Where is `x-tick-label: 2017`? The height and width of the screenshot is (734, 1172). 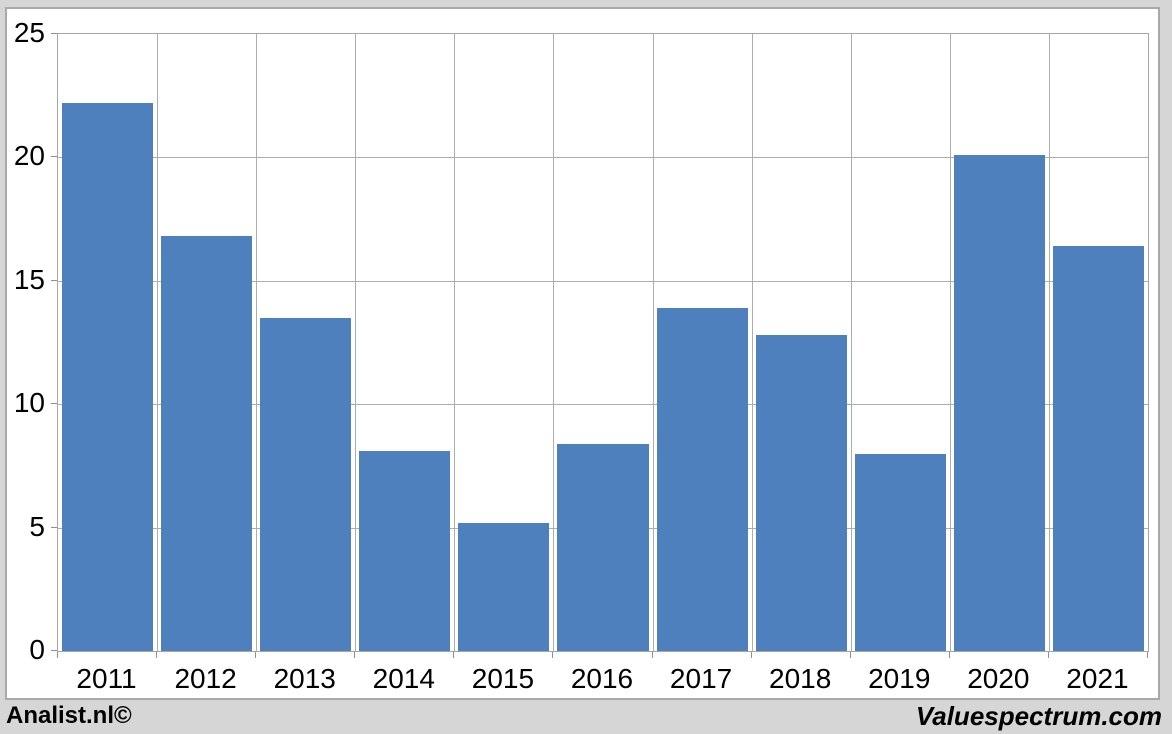
x-tick-label: 2017 is located at coordinates (701, 678).